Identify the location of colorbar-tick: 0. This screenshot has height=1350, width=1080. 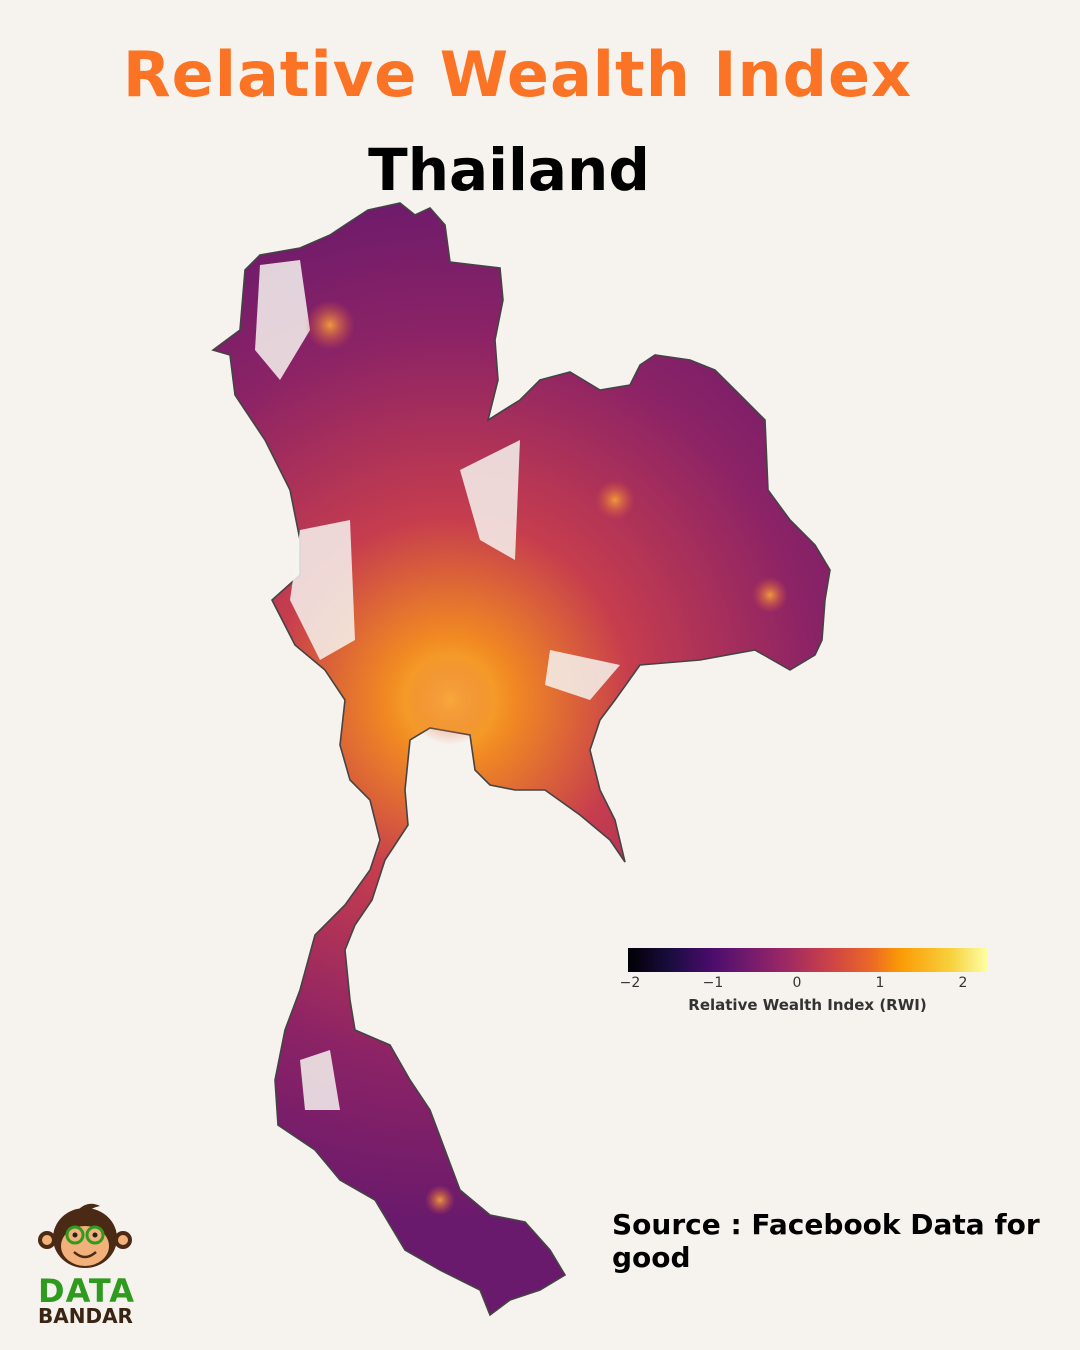
(797, 983).